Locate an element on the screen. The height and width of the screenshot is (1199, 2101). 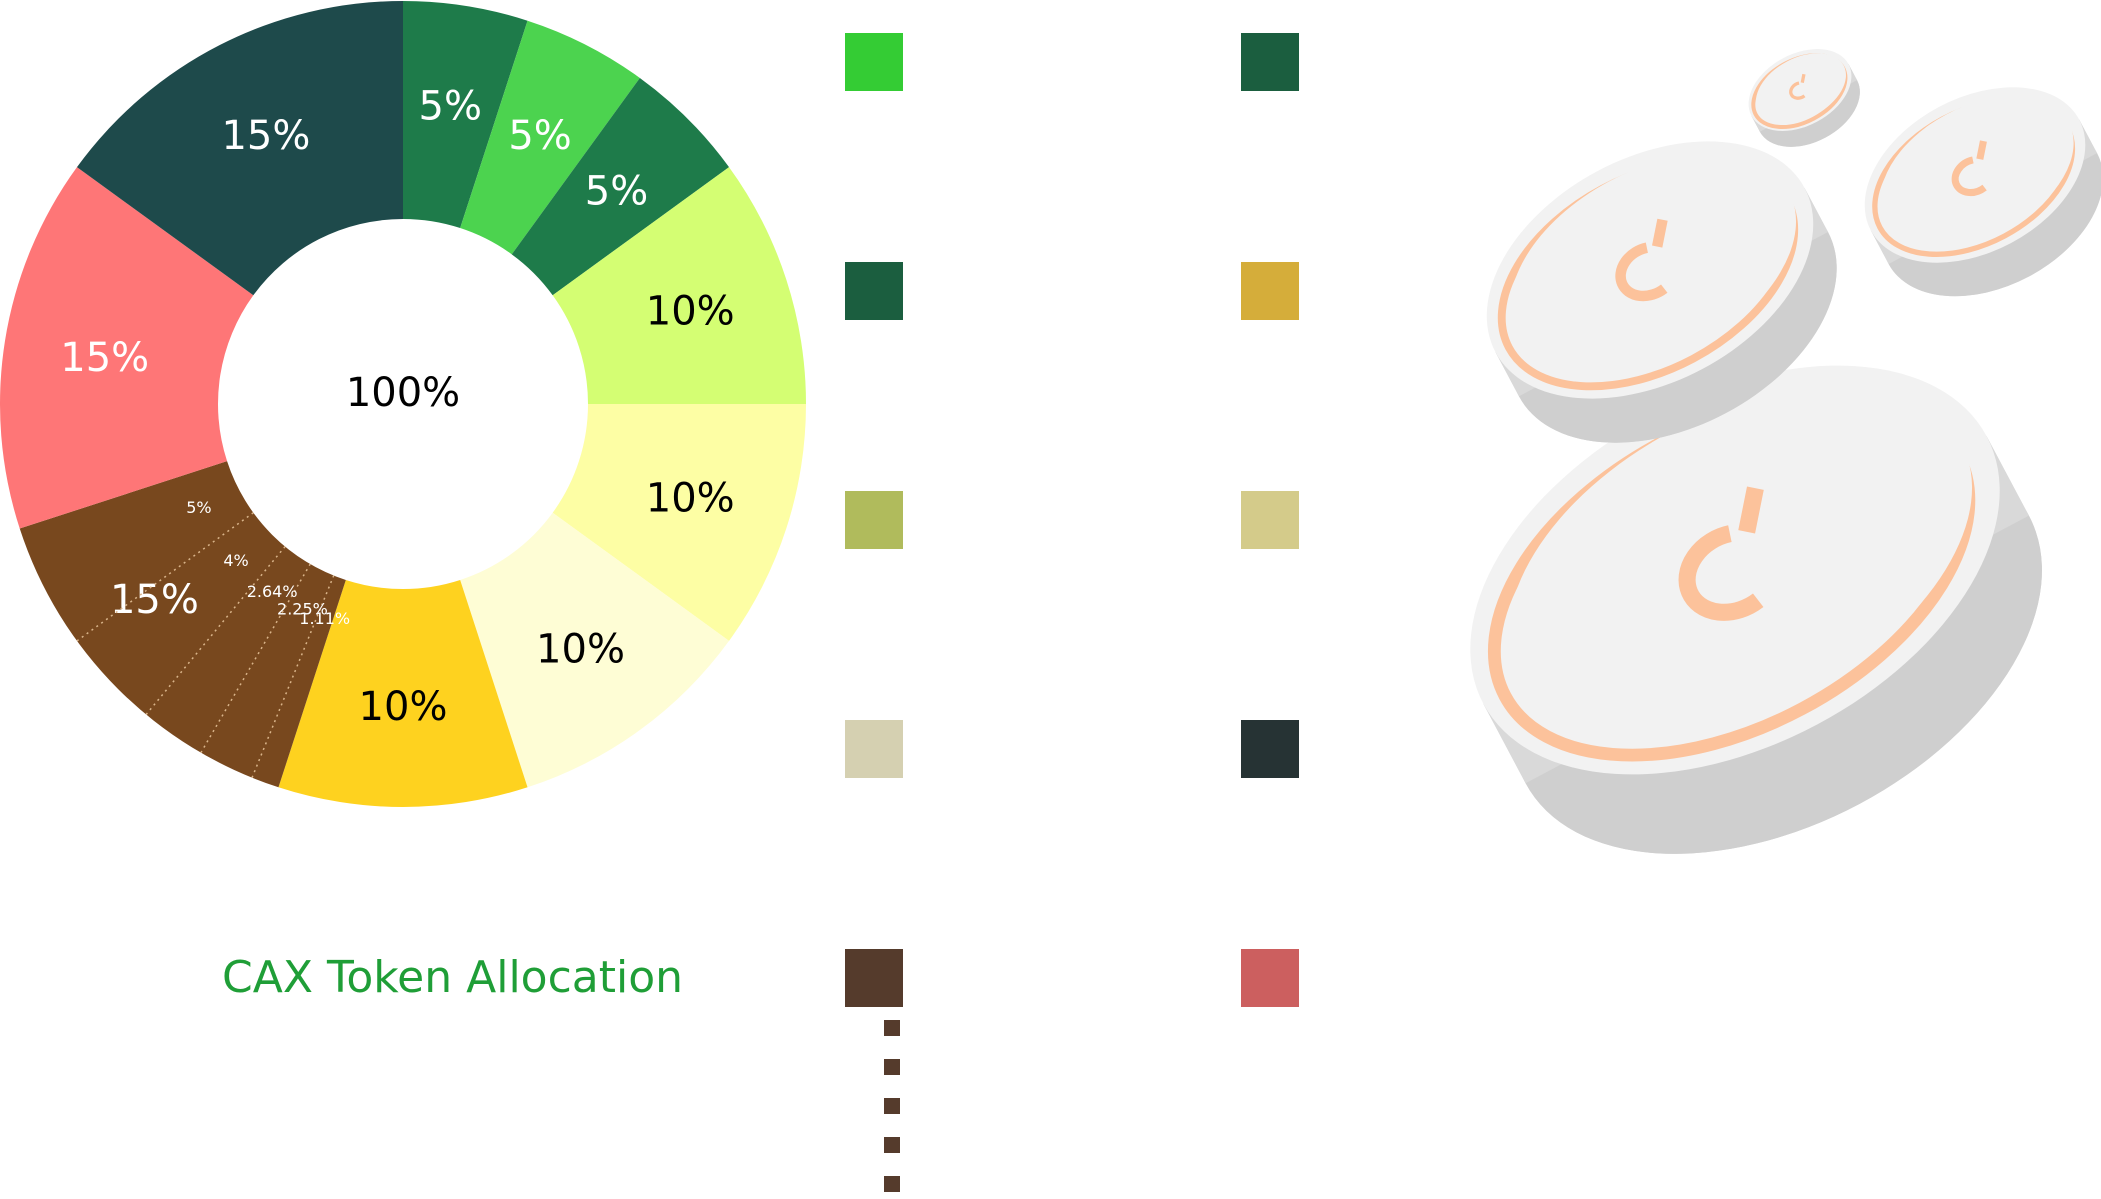
sub-slice-label: 5% is located at coordinates (198, 507).